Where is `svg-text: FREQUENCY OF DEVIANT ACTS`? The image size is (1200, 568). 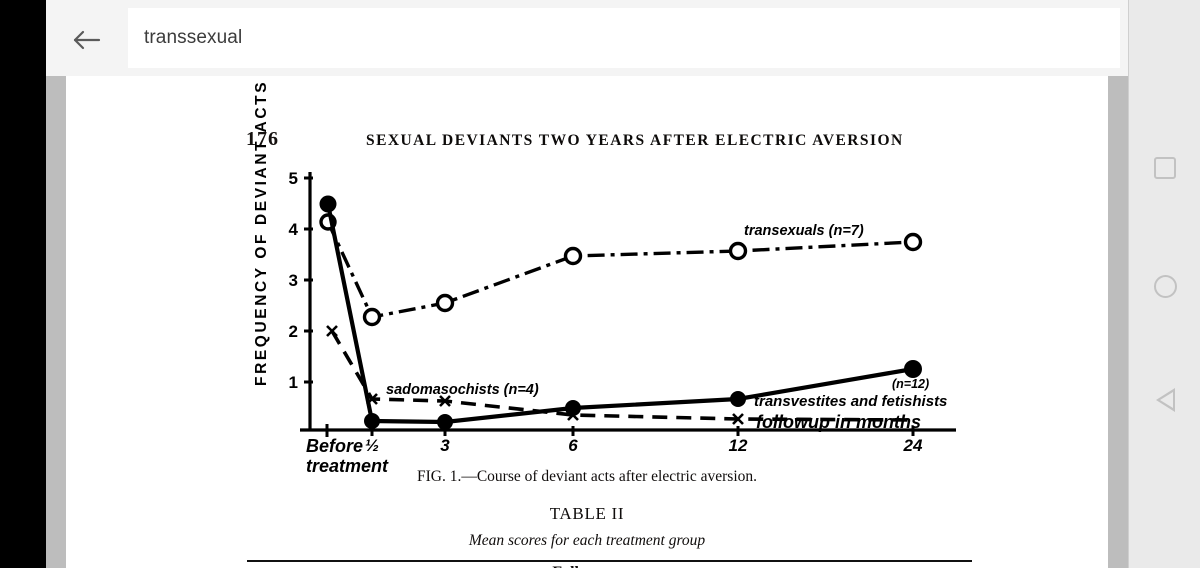
svg-text: FREQUENCY OF DEVIANT ACTS is located at coordinates (261, 233).